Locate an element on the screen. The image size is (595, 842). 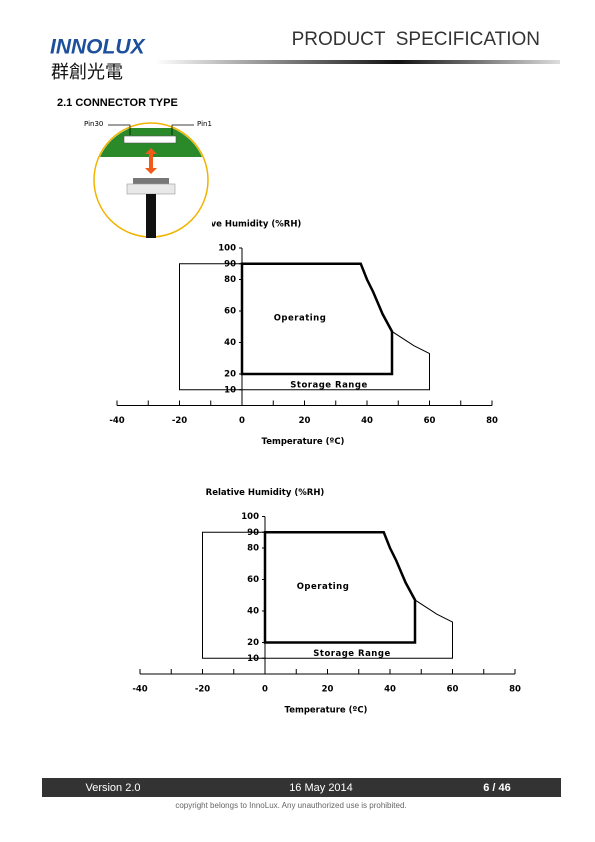
footer-date: 16 May 2014 is located at coordinates (321, 788).